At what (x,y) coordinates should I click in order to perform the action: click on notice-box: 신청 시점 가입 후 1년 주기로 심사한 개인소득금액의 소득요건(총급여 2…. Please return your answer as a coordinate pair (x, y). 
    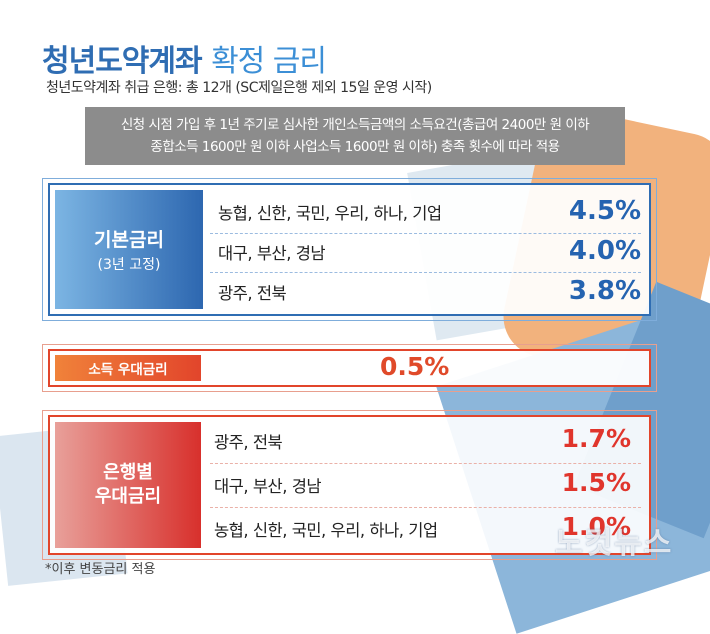
    Looking at the image, I should click on (355, 136).